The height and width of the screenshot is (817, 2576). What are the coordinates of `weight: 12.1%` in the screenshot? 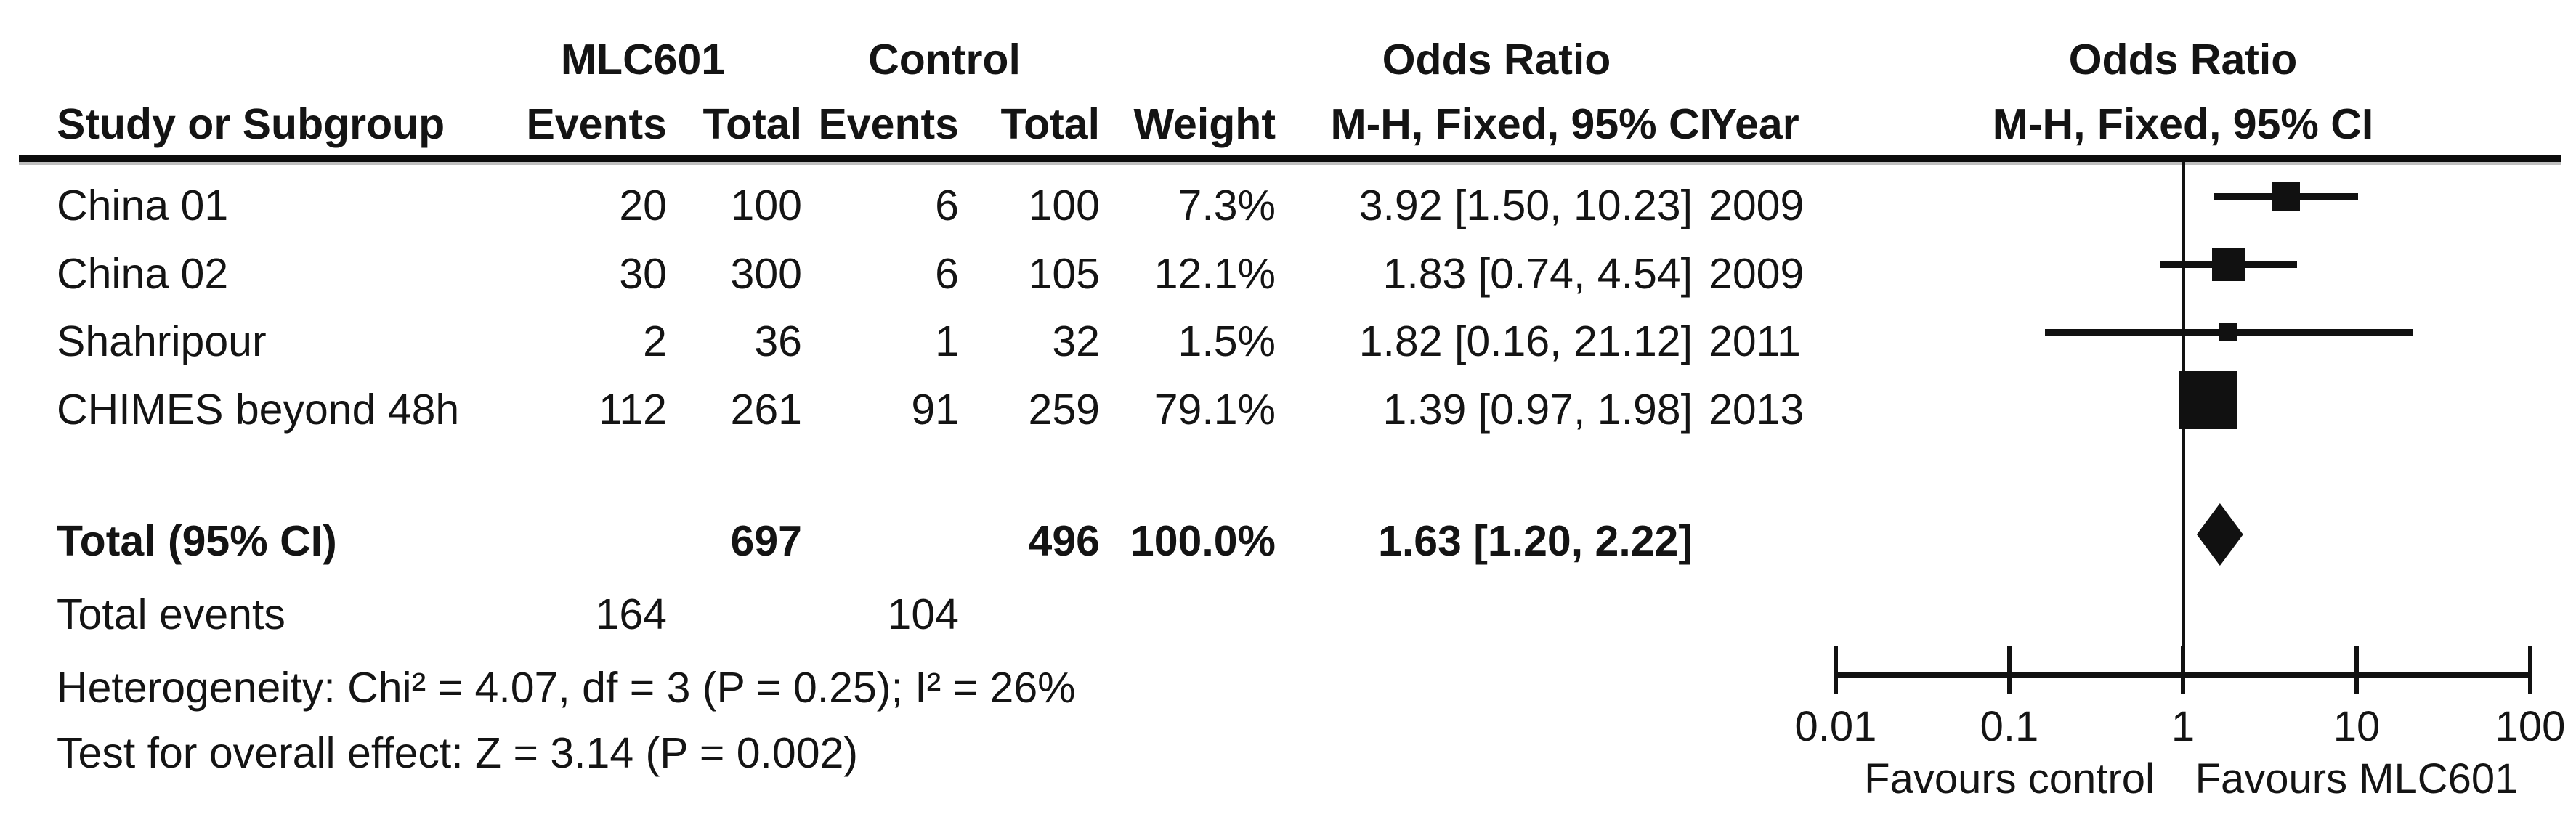 It's located at (1215, 274).